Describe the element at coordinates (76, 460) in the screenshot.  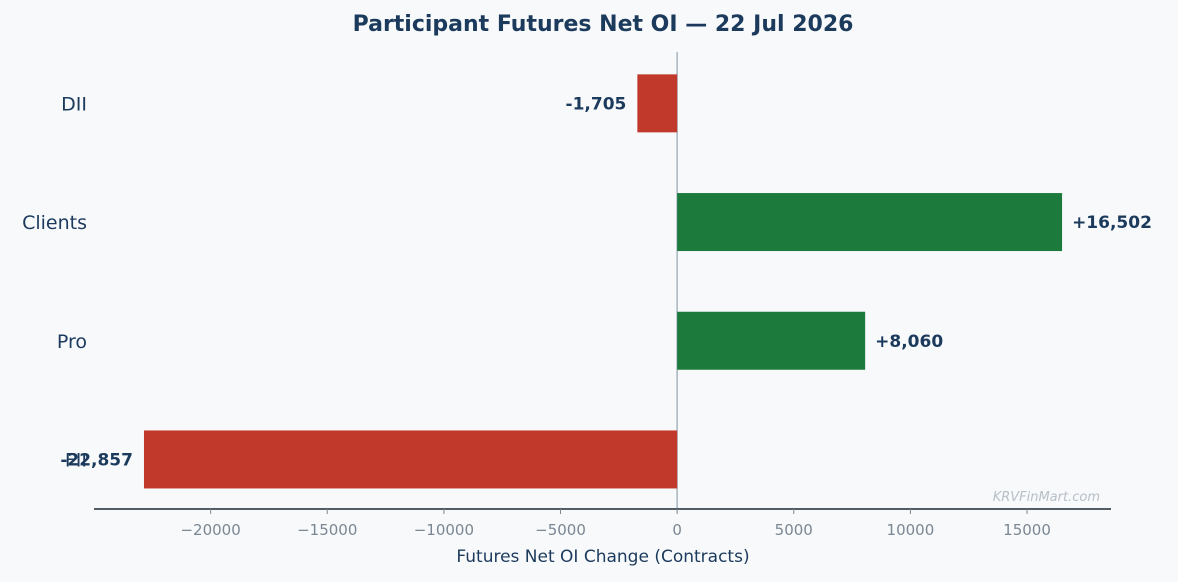
I see `category-label-fii: FII` at that location.